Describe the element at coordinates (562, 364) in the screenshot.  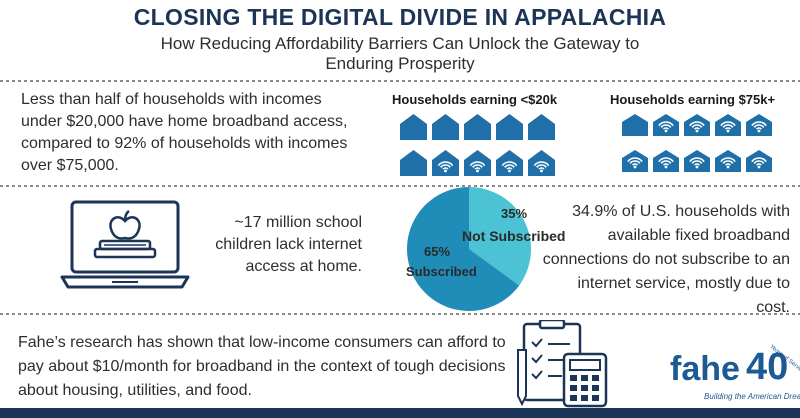
I see `checklist-calculator-icon` at that location.